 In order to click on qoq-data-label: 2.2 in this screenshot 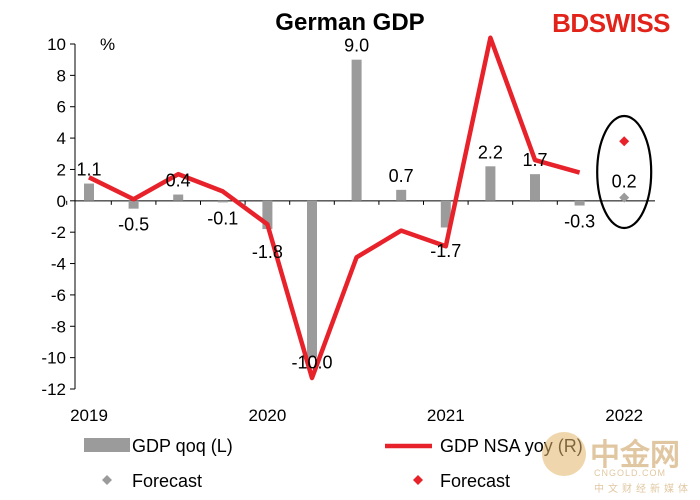, I will do `click(490, 152)`.